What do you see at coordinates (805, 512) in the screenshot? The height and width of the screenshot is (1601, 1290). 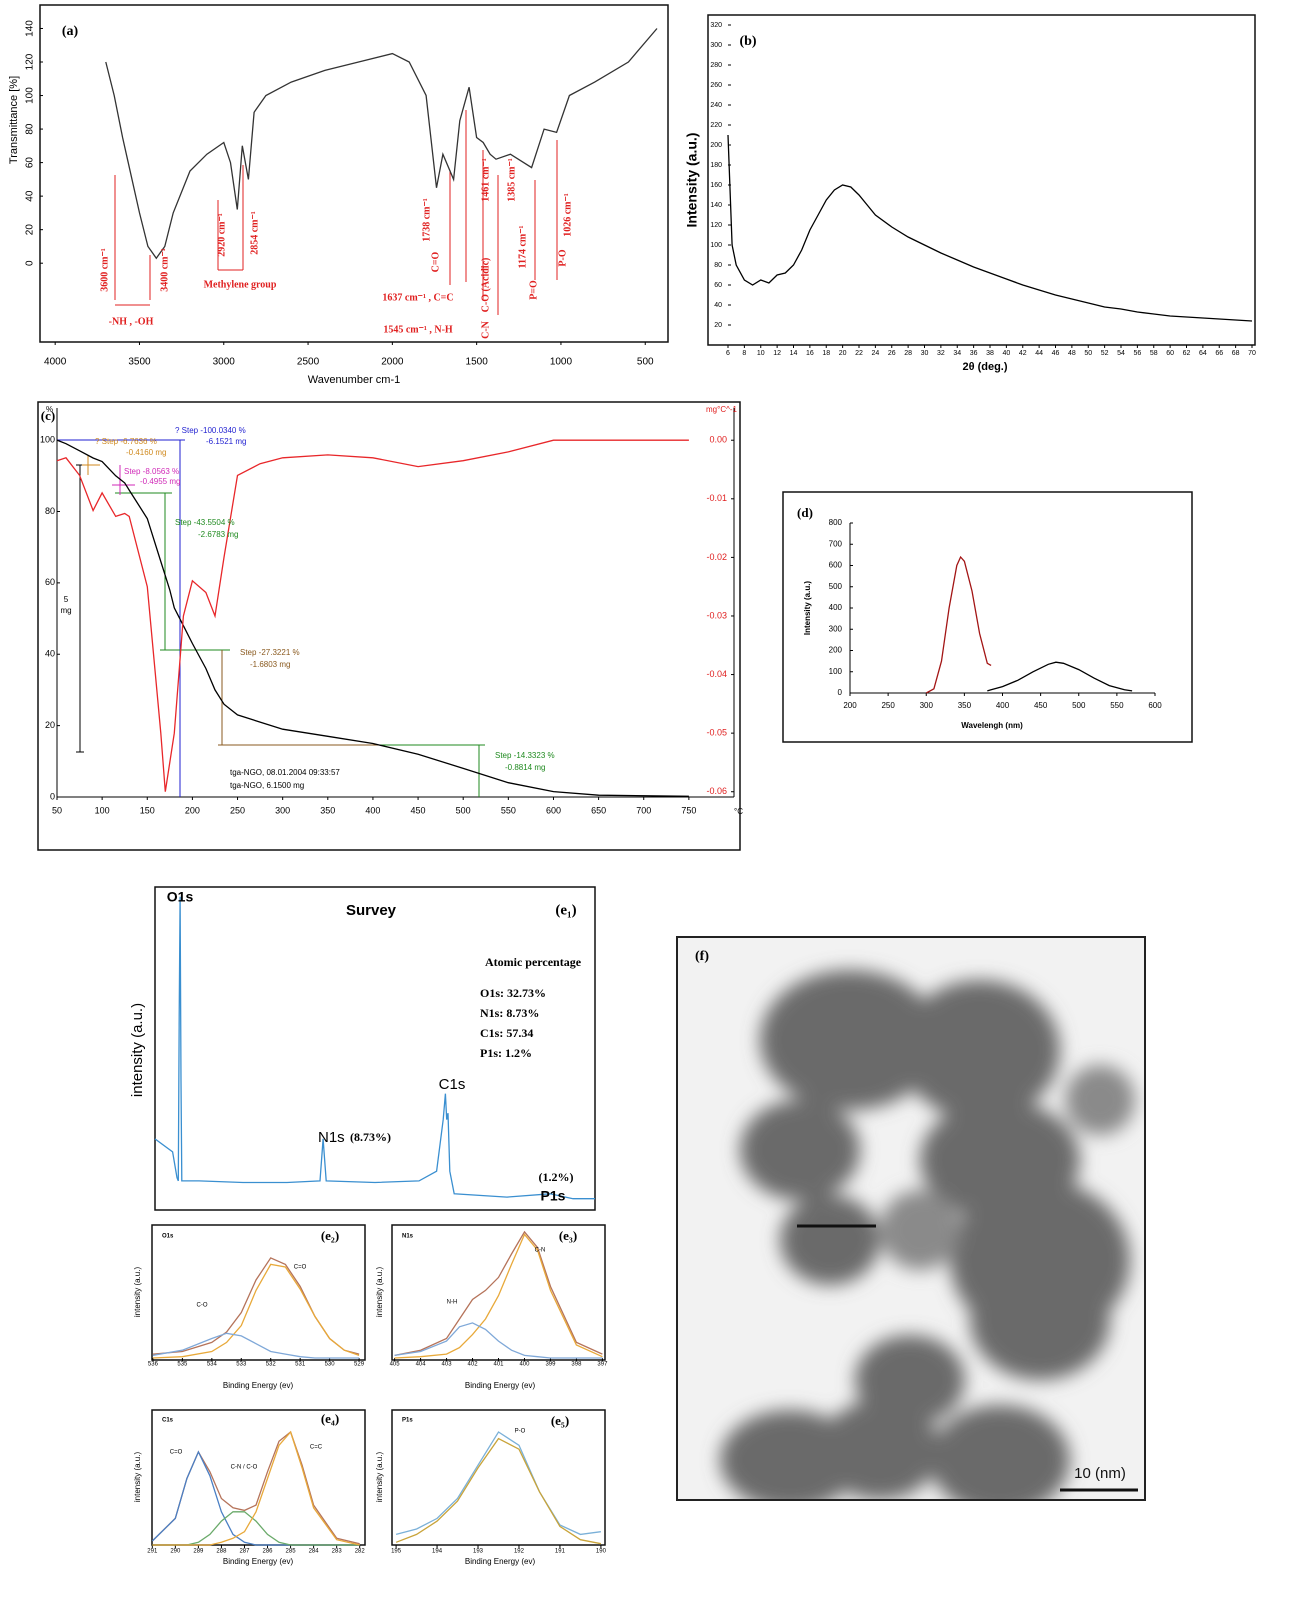 I see `panel-label: (d)` at bounding box center [805, 512].